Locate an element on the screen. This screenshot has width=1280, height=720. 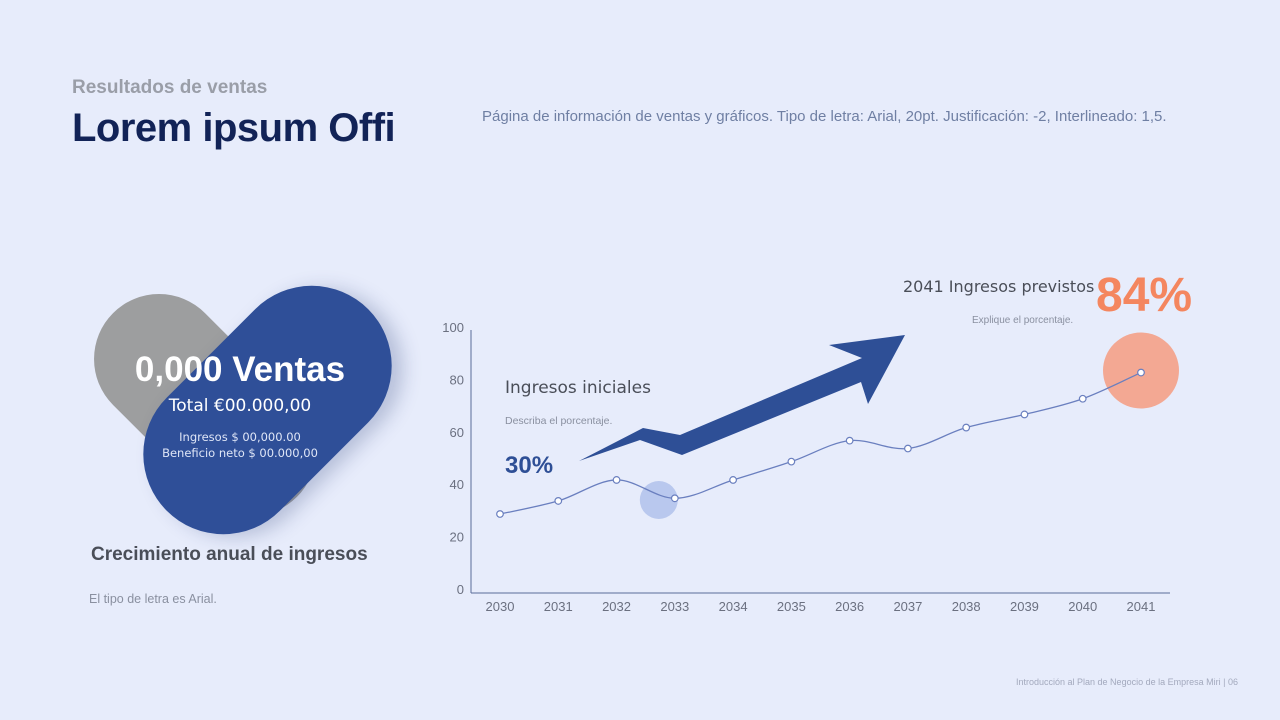
x-tick-label: 2034 is located at coordinates (733, 606).